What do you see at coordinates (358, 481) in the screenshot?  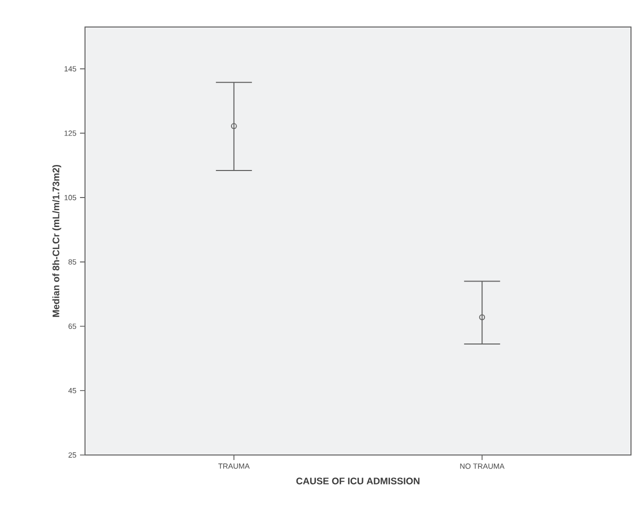 I see `x-axis-title: CAUSE OF ICU ADMISSION` at bounding box center [358, 481].